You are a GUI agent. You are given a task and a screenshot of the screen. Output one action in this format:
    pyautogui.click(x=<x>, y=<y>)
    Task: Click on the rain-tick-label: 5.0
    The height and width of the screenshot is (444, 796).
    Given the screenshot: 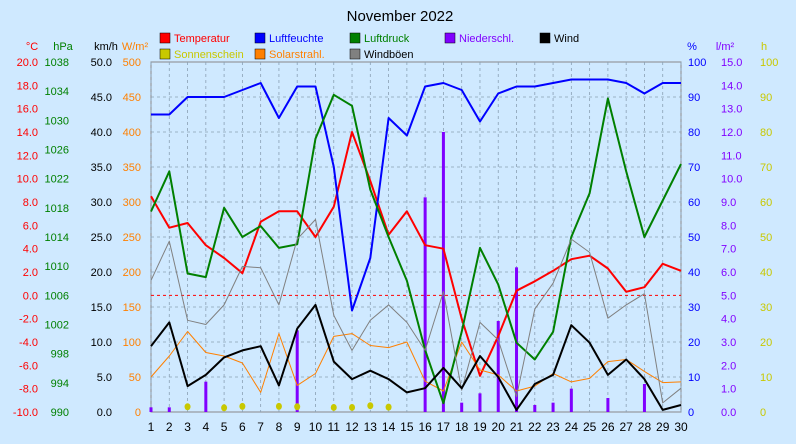 What is the action you would take?
    pyautogui.click(x=728, y=296)
    